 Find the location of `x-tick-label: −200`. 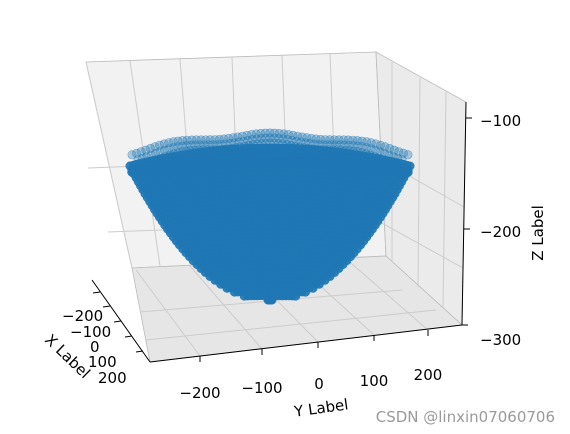

x-tick-label: −200 is located at coordinates (82, 316).